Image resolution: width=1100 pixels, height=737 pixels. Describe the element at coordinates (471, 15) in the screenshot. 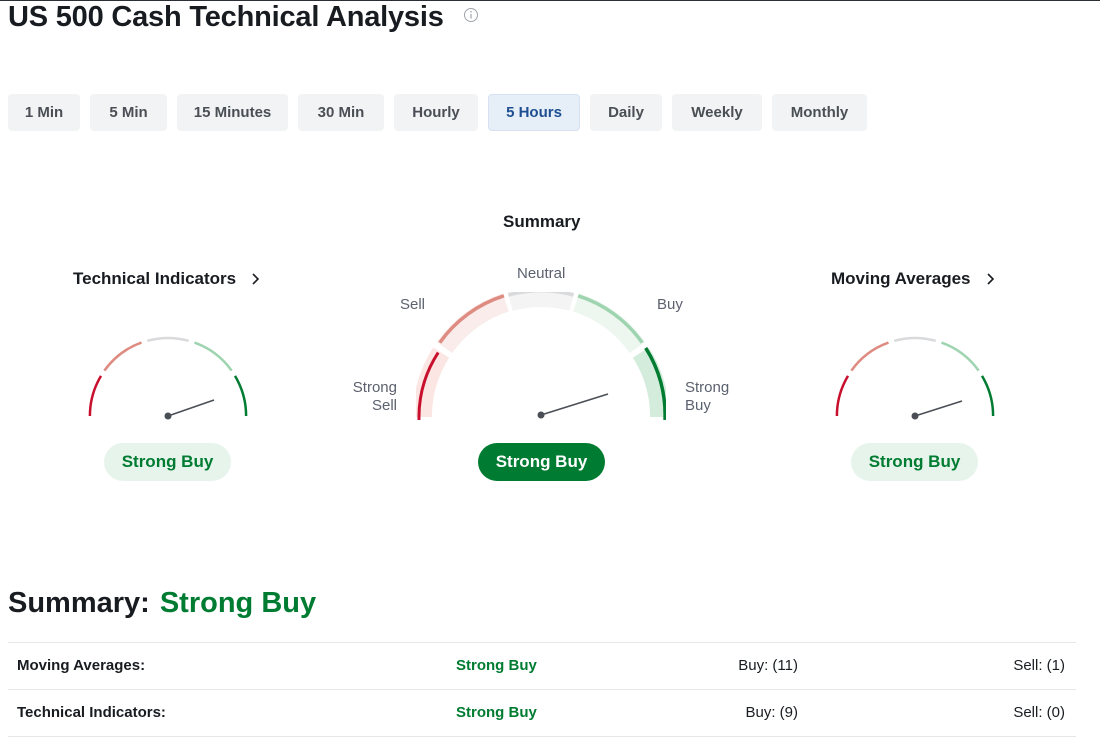

I see `info-icon` at that location.